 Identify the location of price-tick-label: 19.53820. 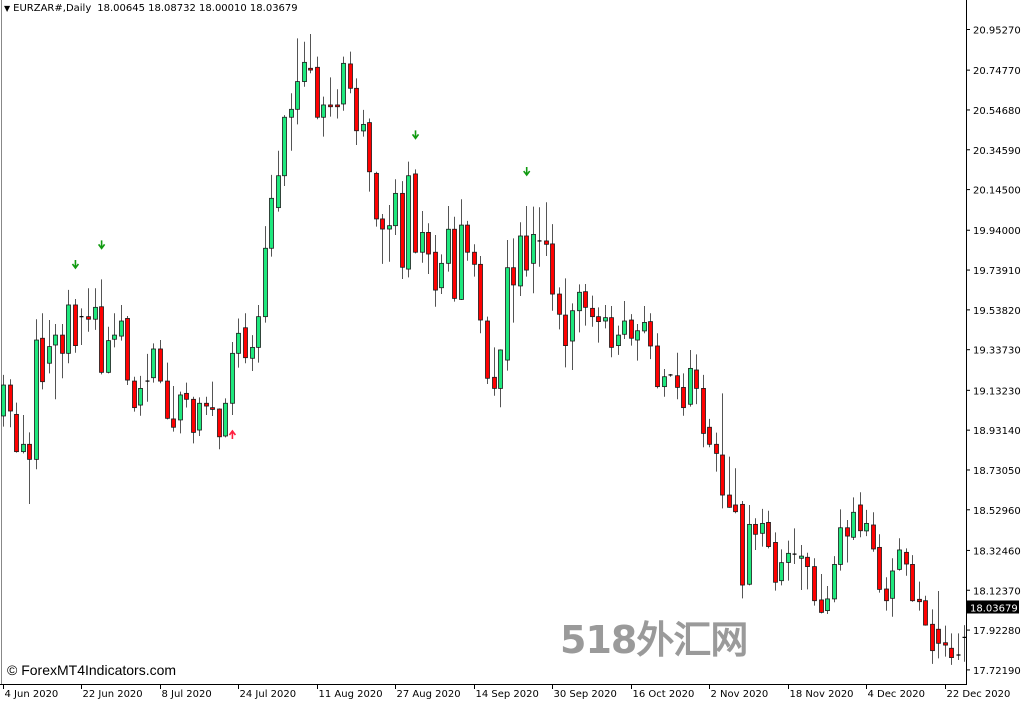
(997, 311).